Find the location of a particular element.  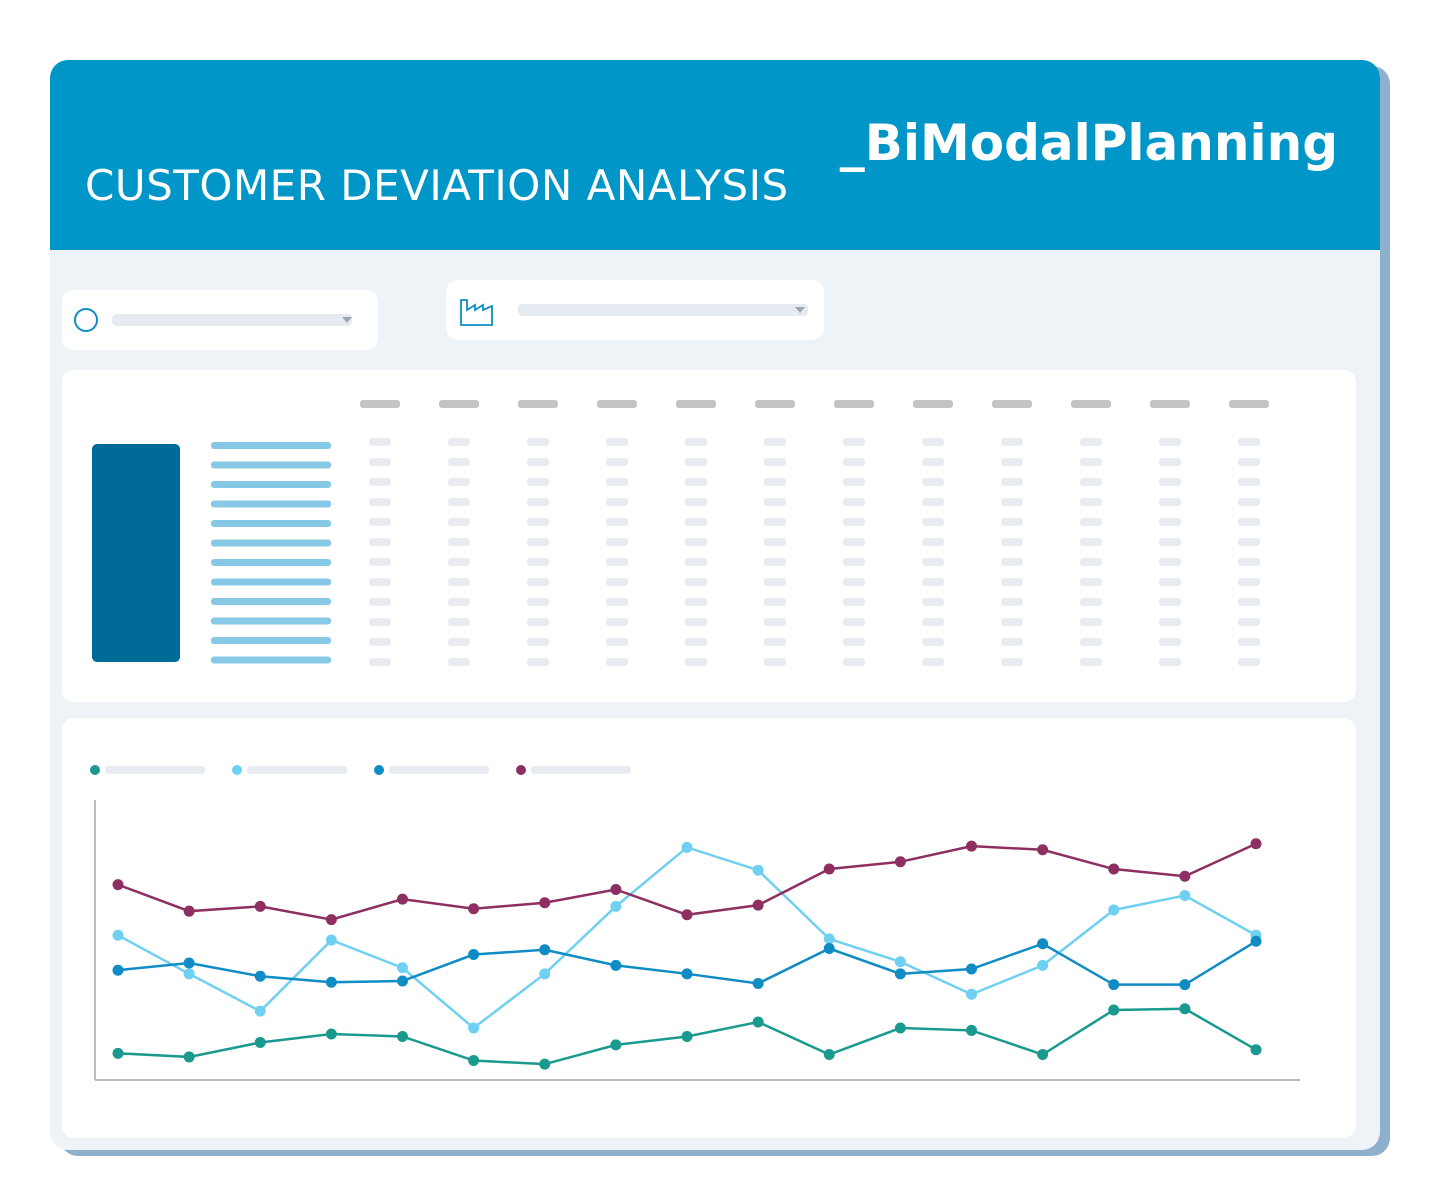

dropdown-placeholder is located at coordinates (232, 320).